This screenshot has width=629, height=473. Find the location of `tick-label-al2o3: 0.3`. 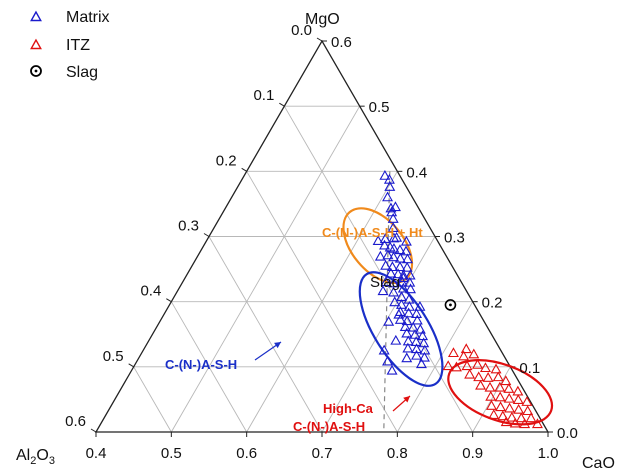

tick-label-al2o3: 0.3 is located at coordinates (188, 226).